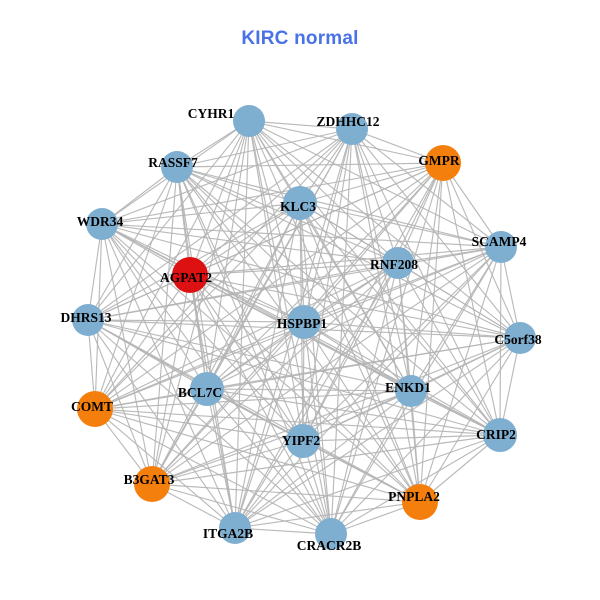  Describe the element at coordinates (329, 545) in the screenshot. I see `node-label-cracr2b: CRACR2B` at that location.